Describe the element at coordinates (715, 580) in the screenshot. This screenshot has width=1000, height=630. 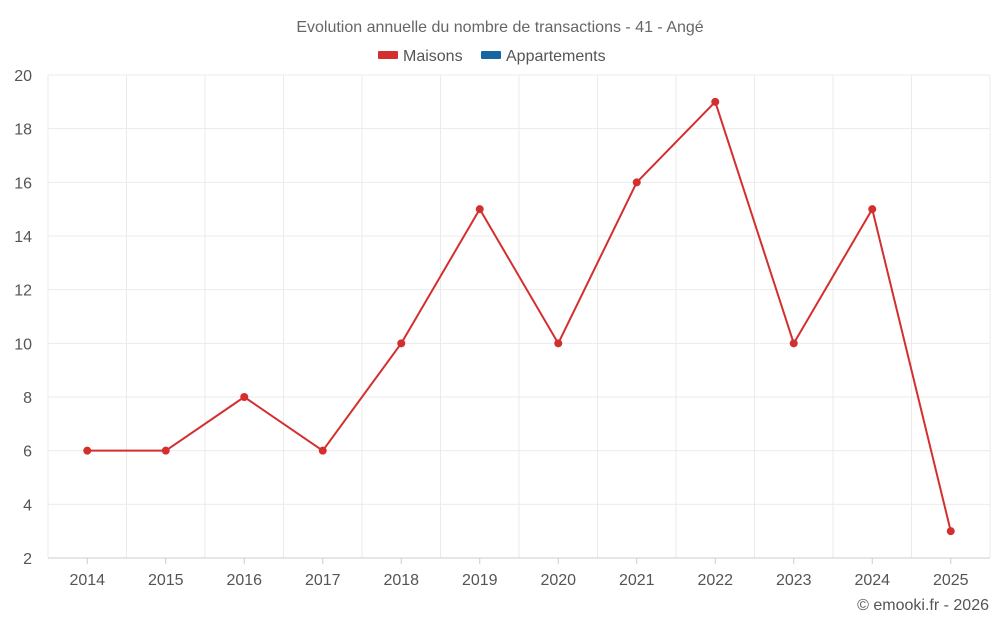
I see `x-tick-label: 2022` at that location.